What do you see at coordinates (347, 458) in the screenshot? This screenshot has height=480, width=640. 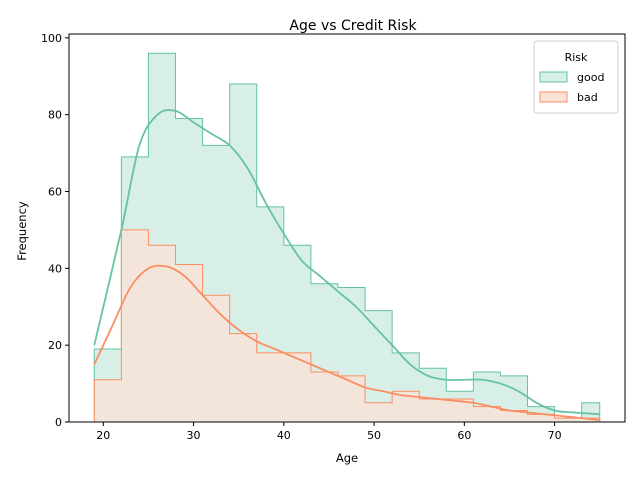 I see `x-axis-label: Age` at bounding box center [347, 458].